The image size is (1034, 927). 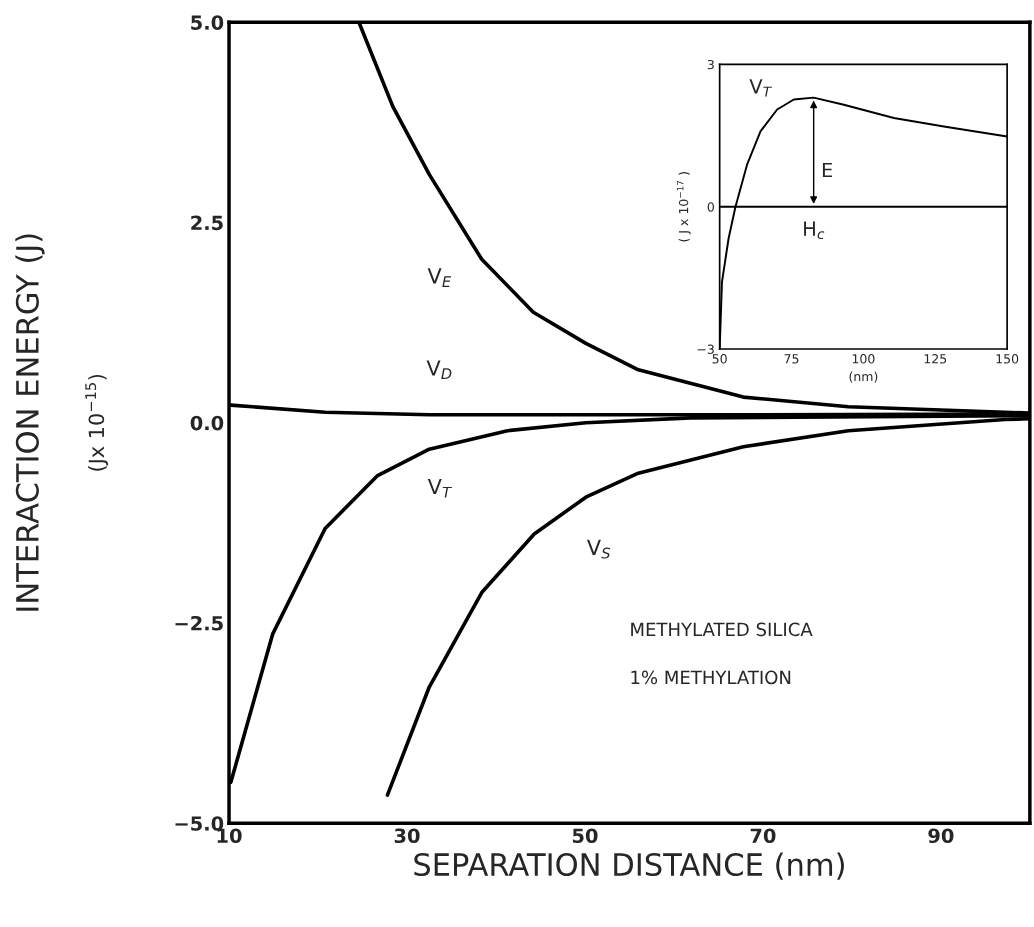 I want to click on y-axis-title: ( J x 10$^{−17}$ ), so click(x=683, y=207).